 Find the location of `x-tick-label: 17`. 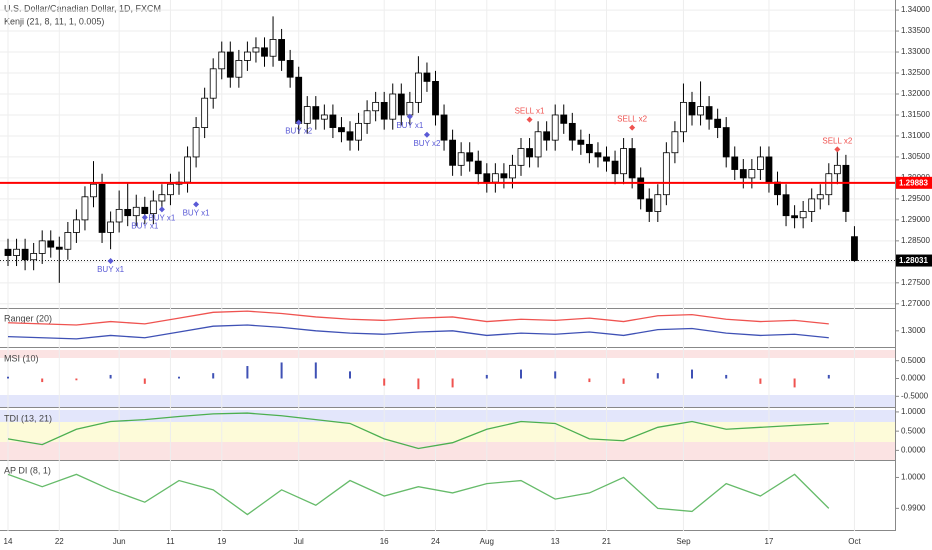

x-tick-label: 17 is located at coordinates (768, 541).